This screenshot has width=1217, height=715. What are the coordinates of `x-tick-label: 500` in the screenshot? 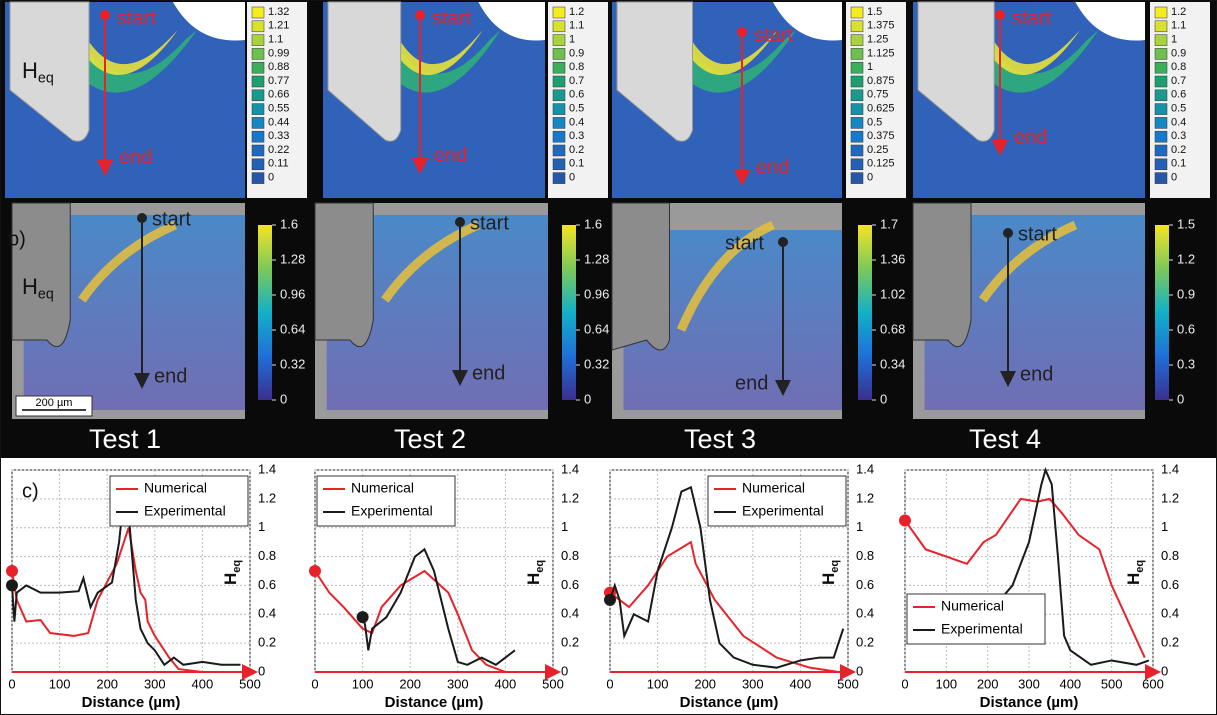 It's located at (1112, 683).